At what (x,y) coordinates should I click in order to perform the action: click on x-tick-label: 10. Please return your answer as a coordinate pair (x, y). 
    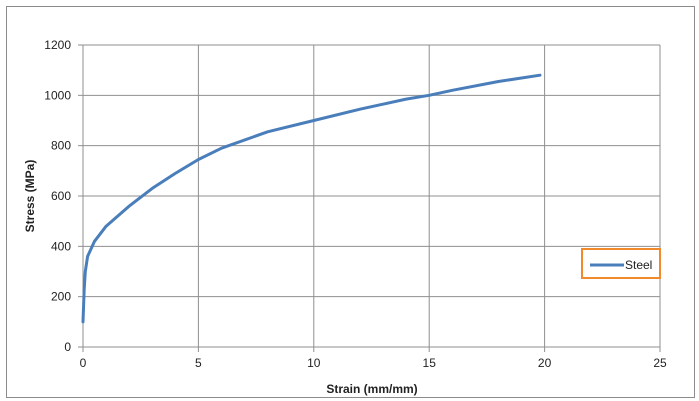
    Looking at the image, I should click on (314, 363).